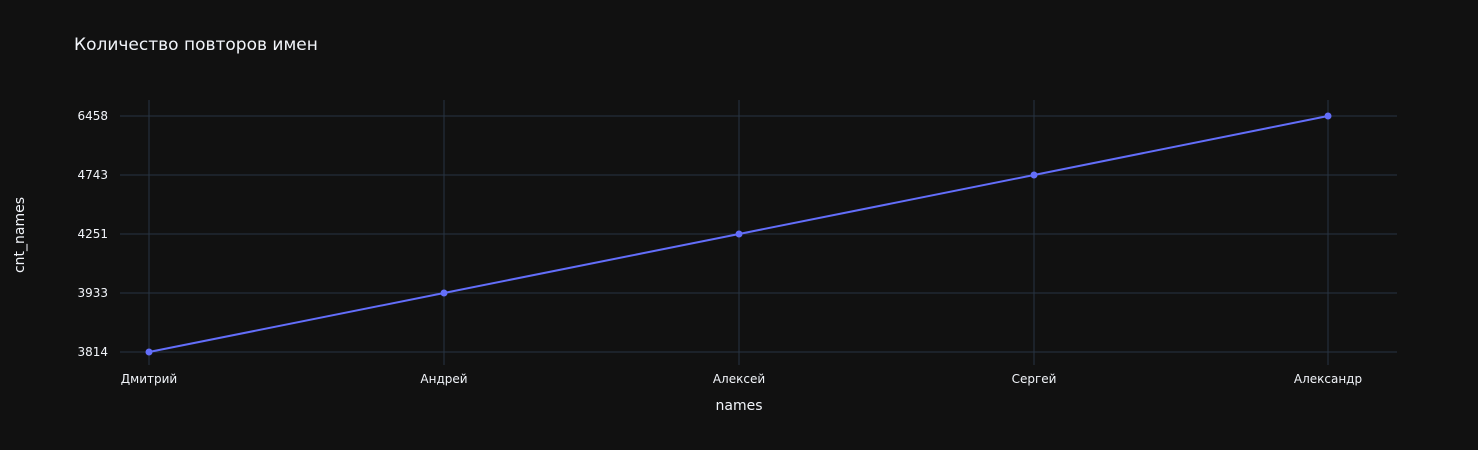  What do you see at coordinates (1328, 379) in the screenshot?
I see `x-tick-label: Александр` at bounding box center [1328, 379].